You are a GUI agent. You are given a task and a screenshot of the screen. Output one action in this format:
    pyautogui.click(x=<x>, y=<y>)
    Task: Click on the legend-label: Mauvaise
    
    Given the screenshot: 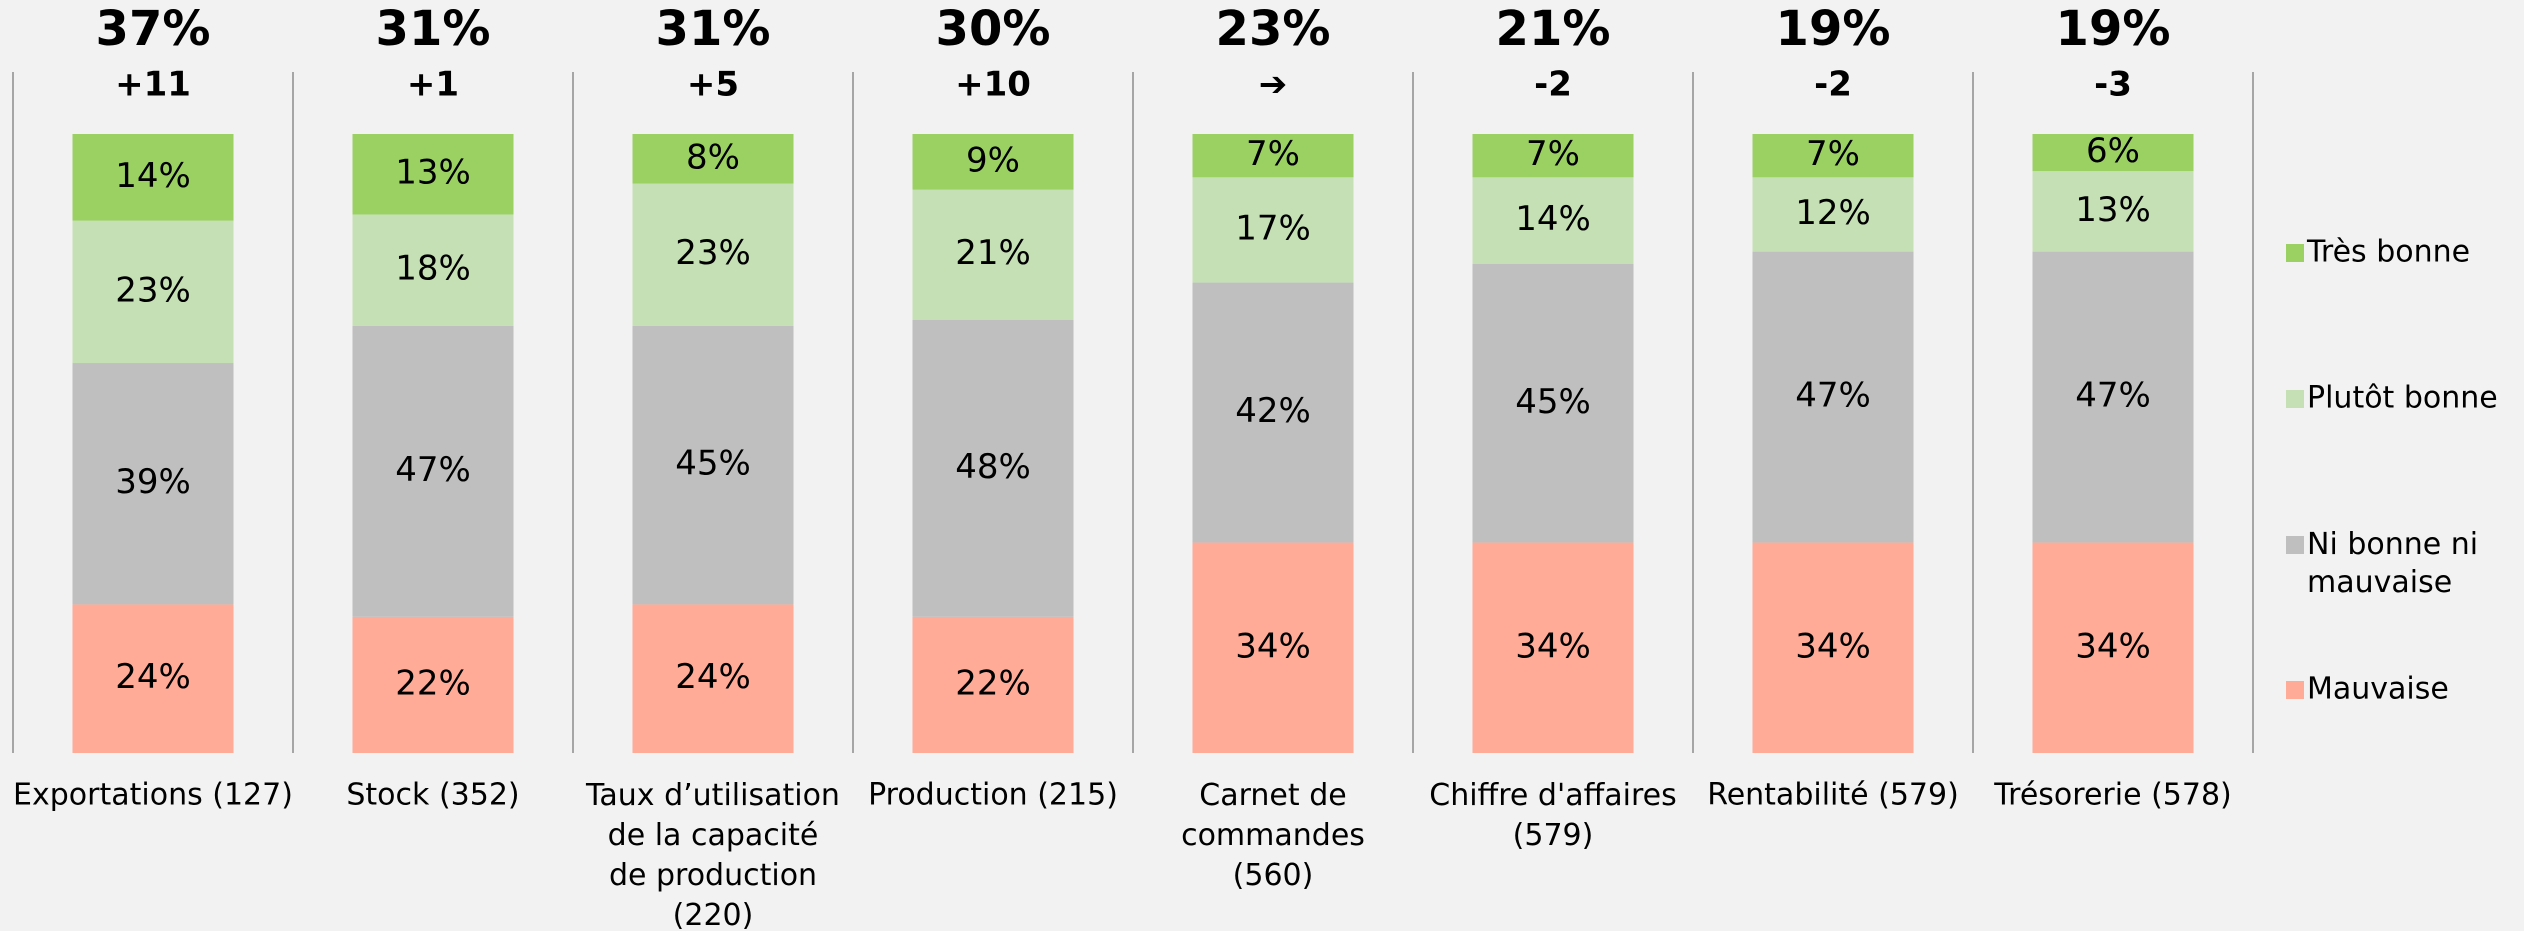 What is the action you would take?
    pyautogui.click(x=2378, y=689)
    